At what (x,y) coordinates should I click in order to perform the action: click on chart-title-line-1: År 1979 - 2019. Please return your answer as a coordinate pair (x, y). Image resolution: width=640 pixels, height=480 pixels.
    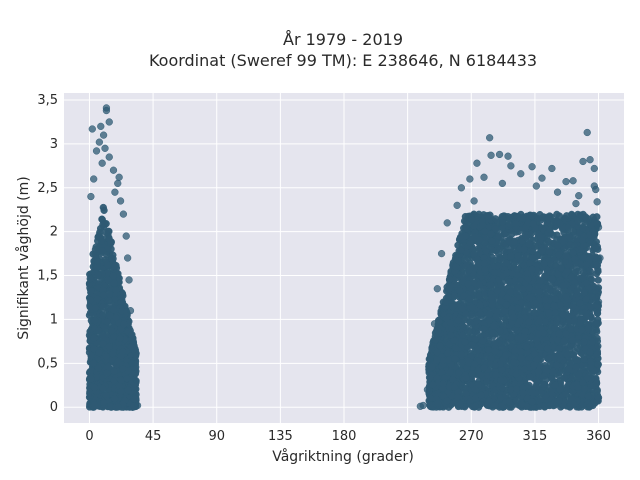
    Looking at the image, I should click on (343, 39).